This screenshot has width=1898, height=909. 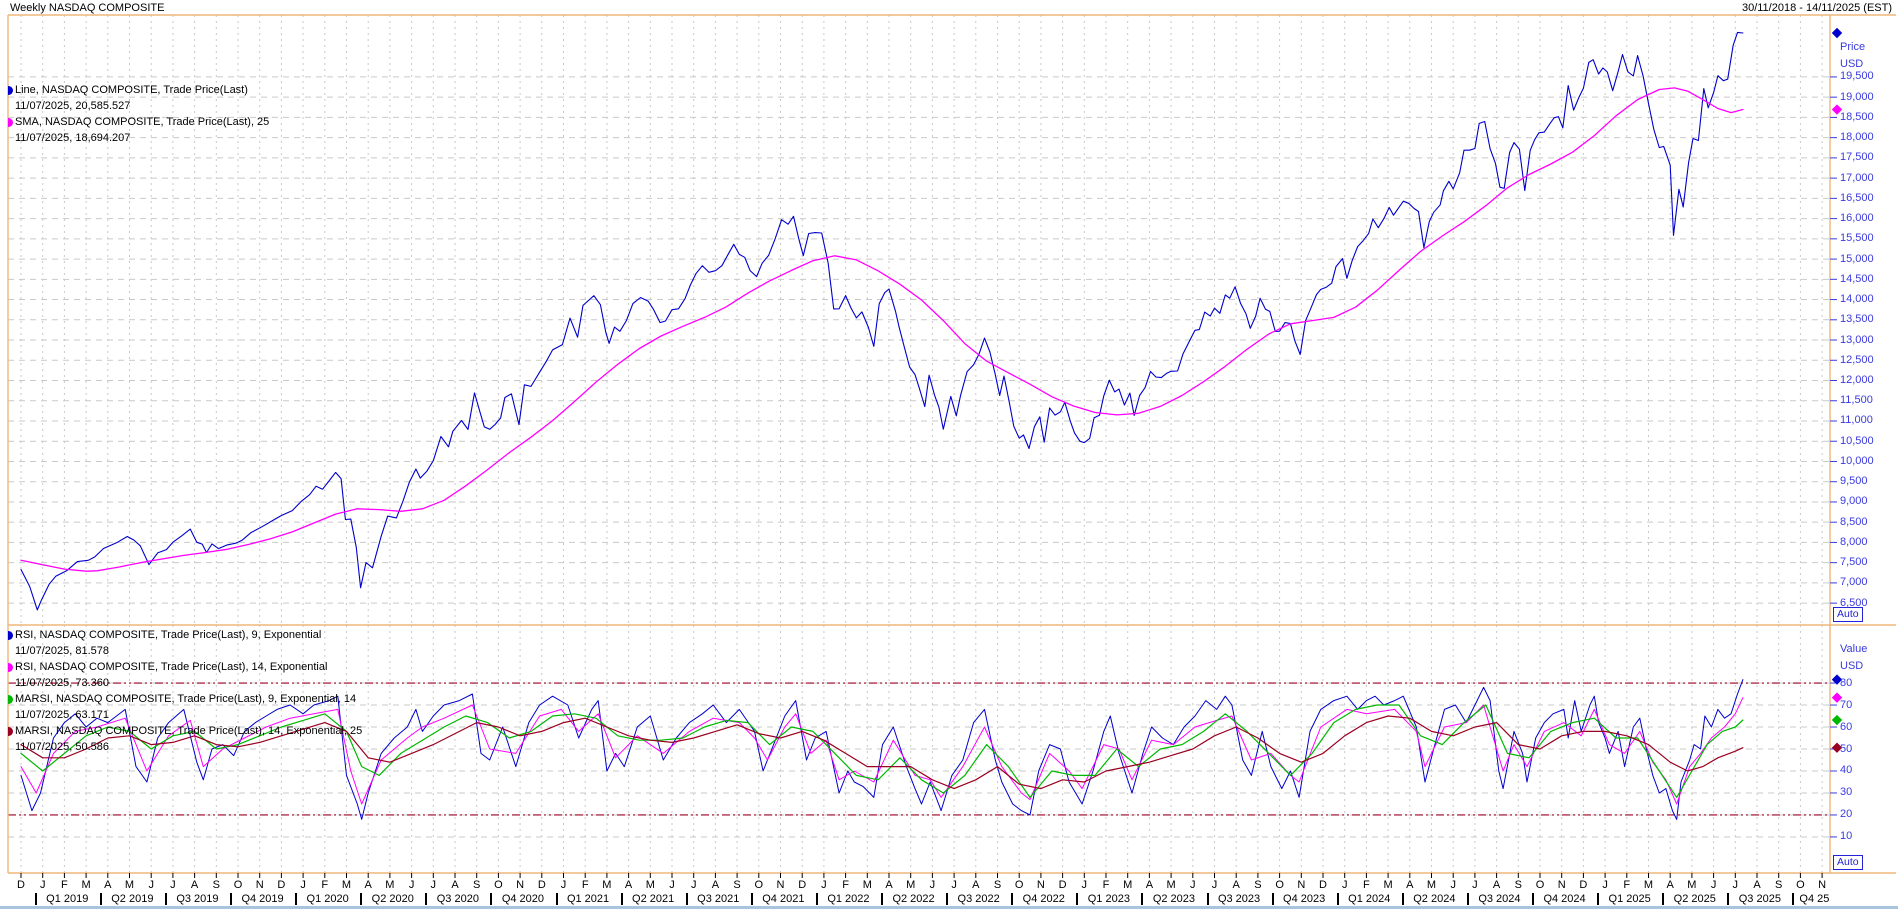 What do you see at coordinates (1857, 157) in the screenshot?
I see `y-tick-label: 17,500` at bounding box center [1857, 157].